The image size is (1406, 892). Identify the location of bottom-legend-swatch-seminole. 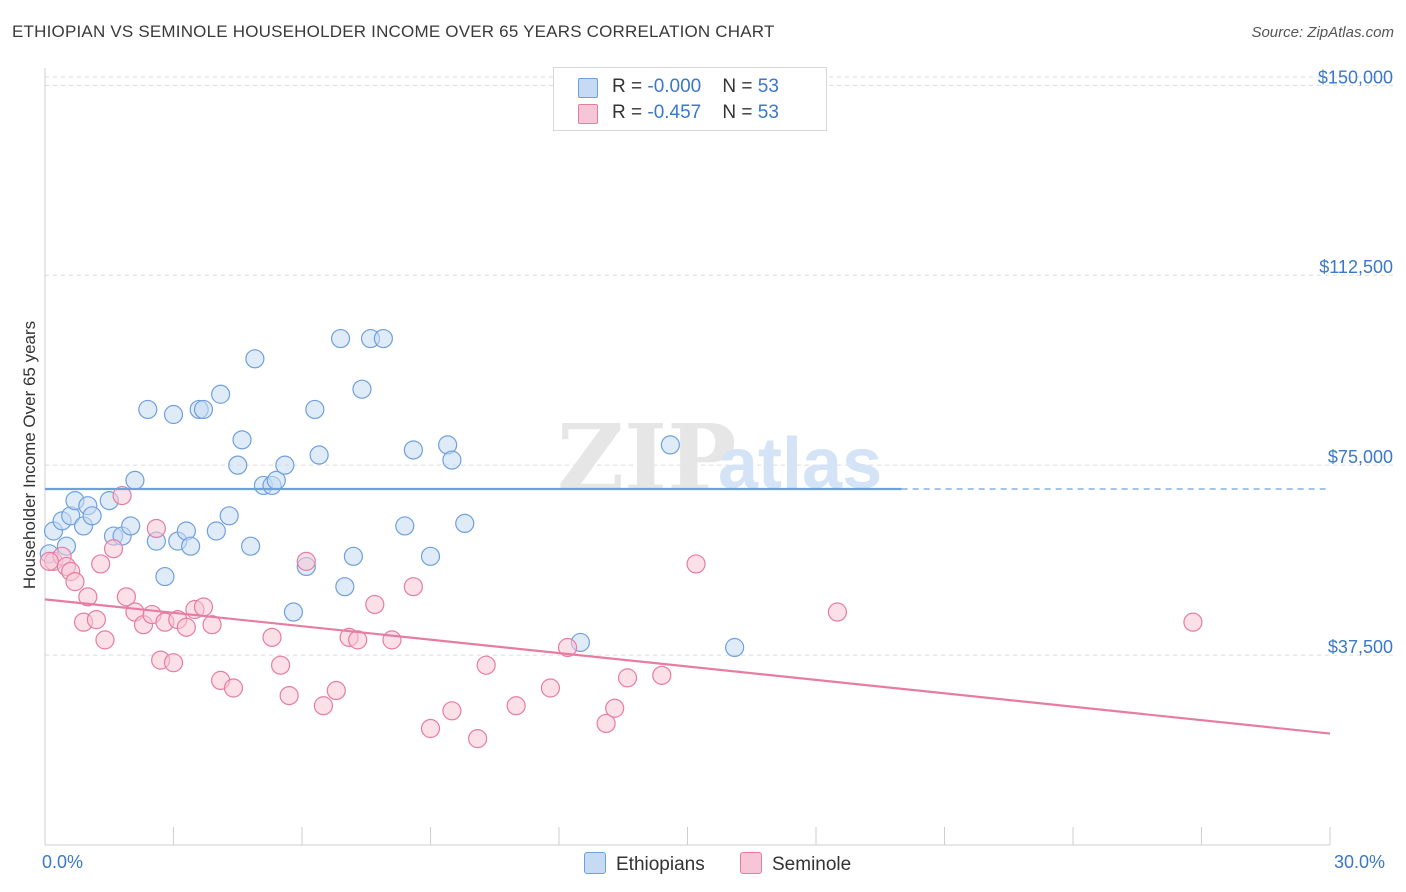
(751, 863).